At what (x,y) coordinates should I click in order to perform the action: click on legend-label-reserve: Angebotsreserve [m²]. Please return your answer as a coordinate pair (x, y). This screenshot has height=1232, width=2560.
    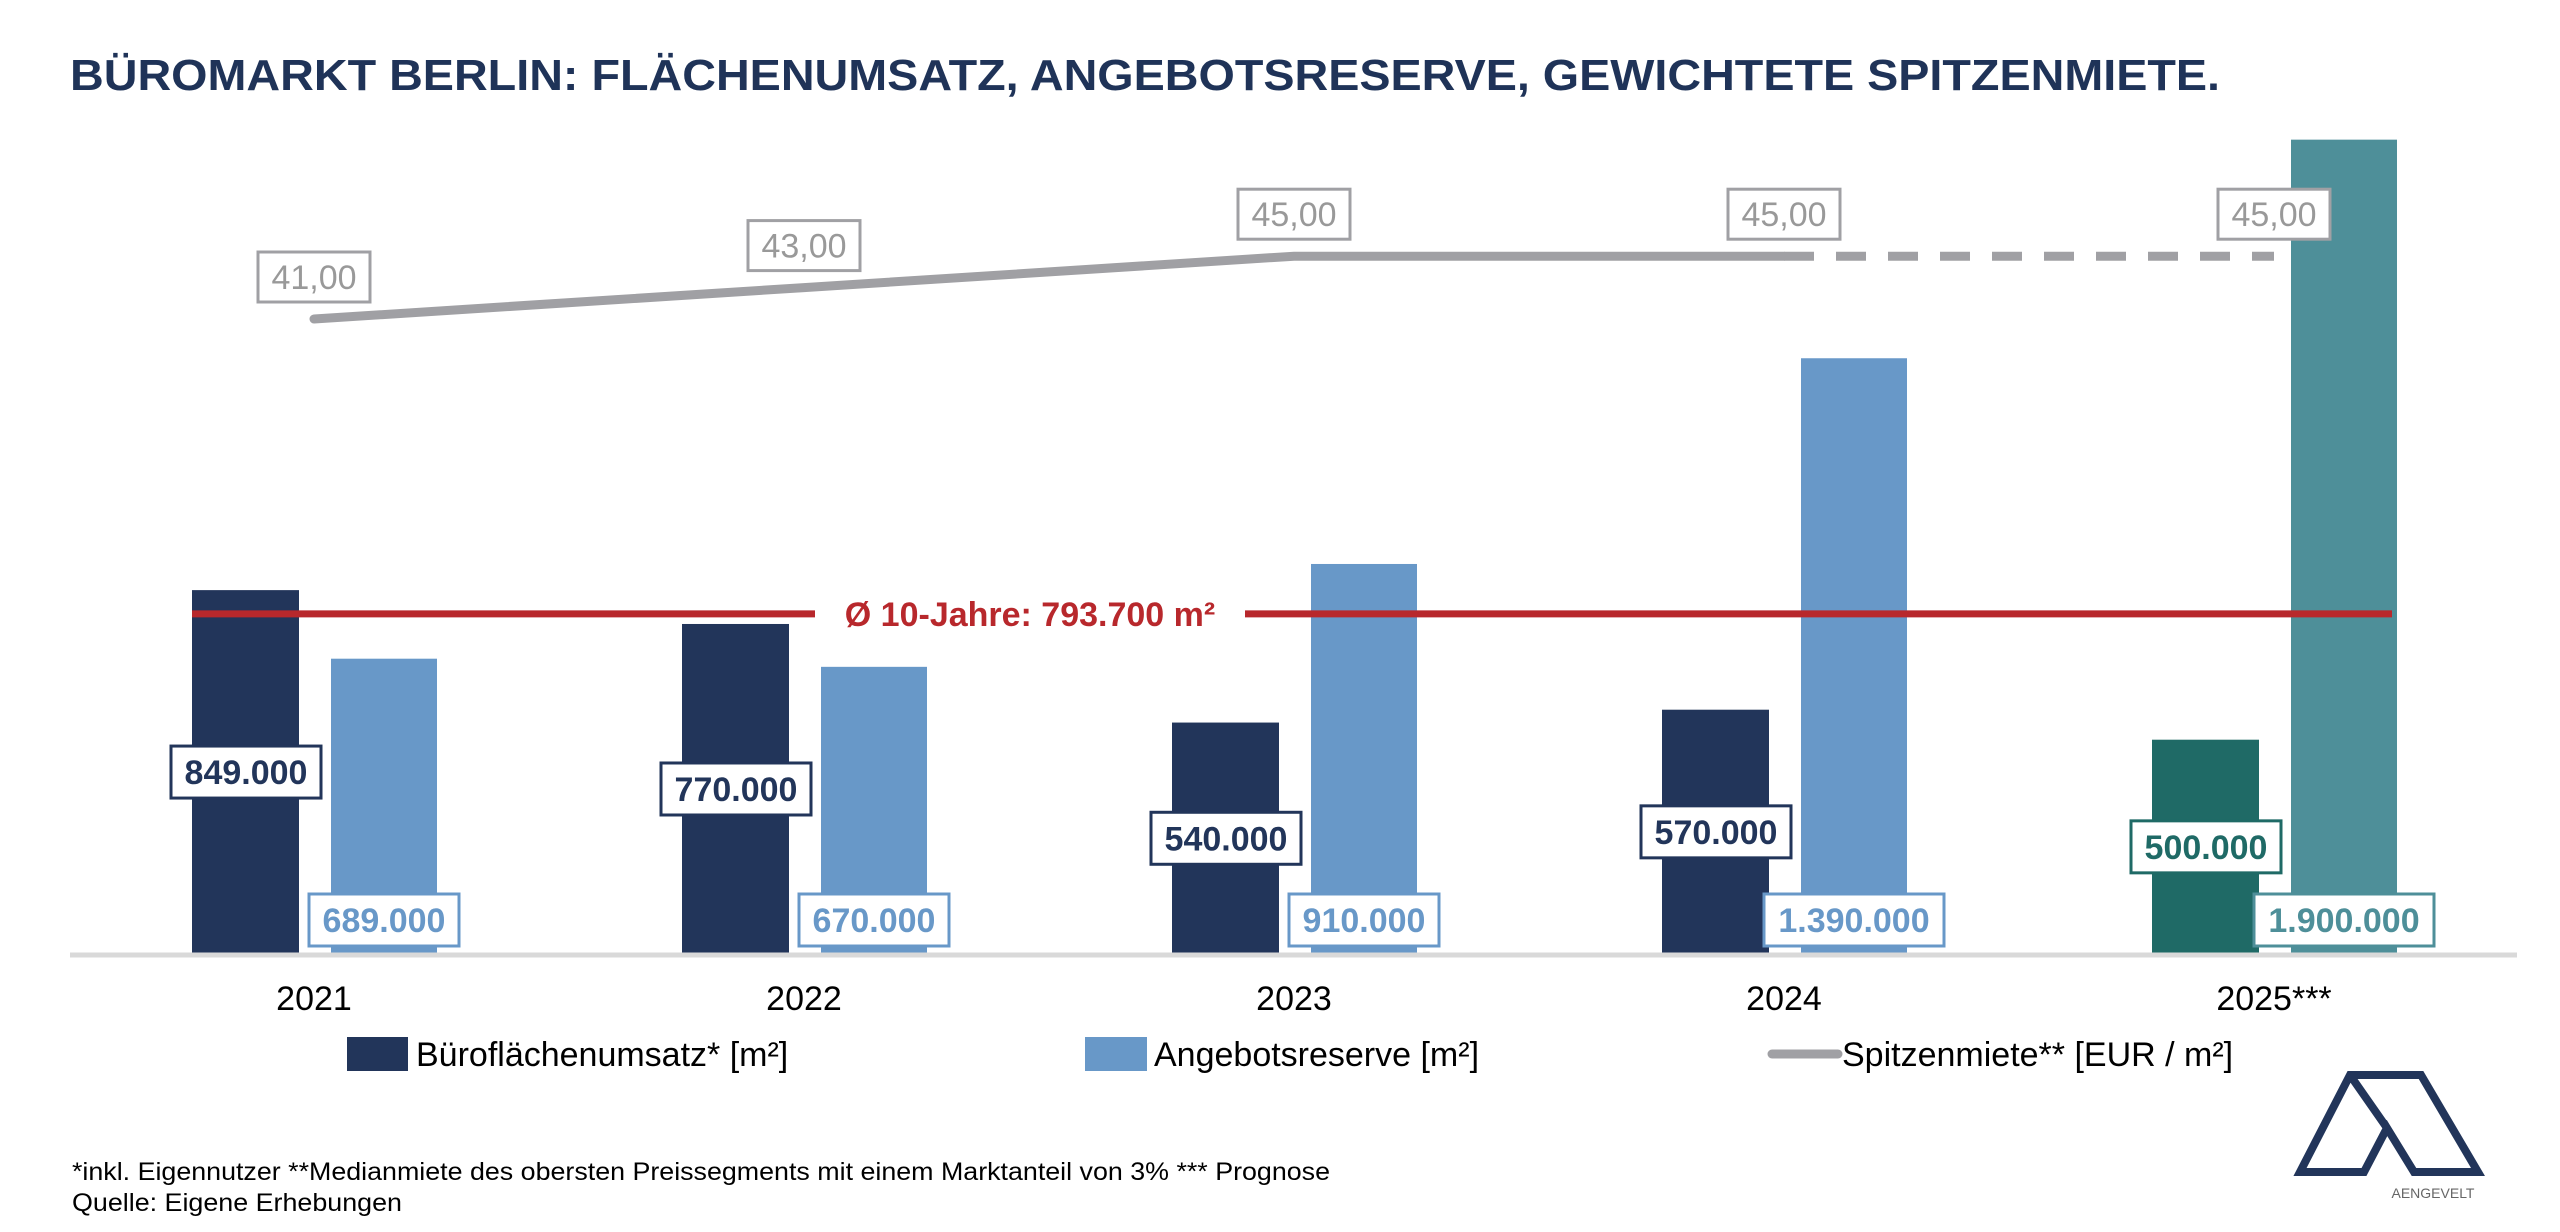
    Looking at the image, I should click on (1316, 1055).